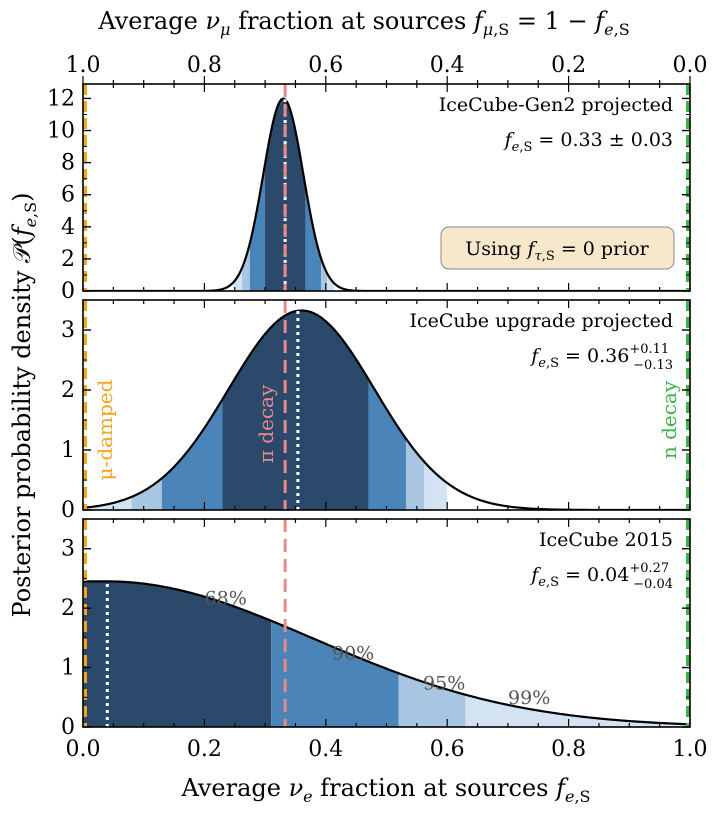 Image resolution: width=720 pixels, height=822 pixels. What do you see at coordinates (669, 419) in the screenshot?
I see `n-decay-label: n decay` at bounding box center [669, 419].